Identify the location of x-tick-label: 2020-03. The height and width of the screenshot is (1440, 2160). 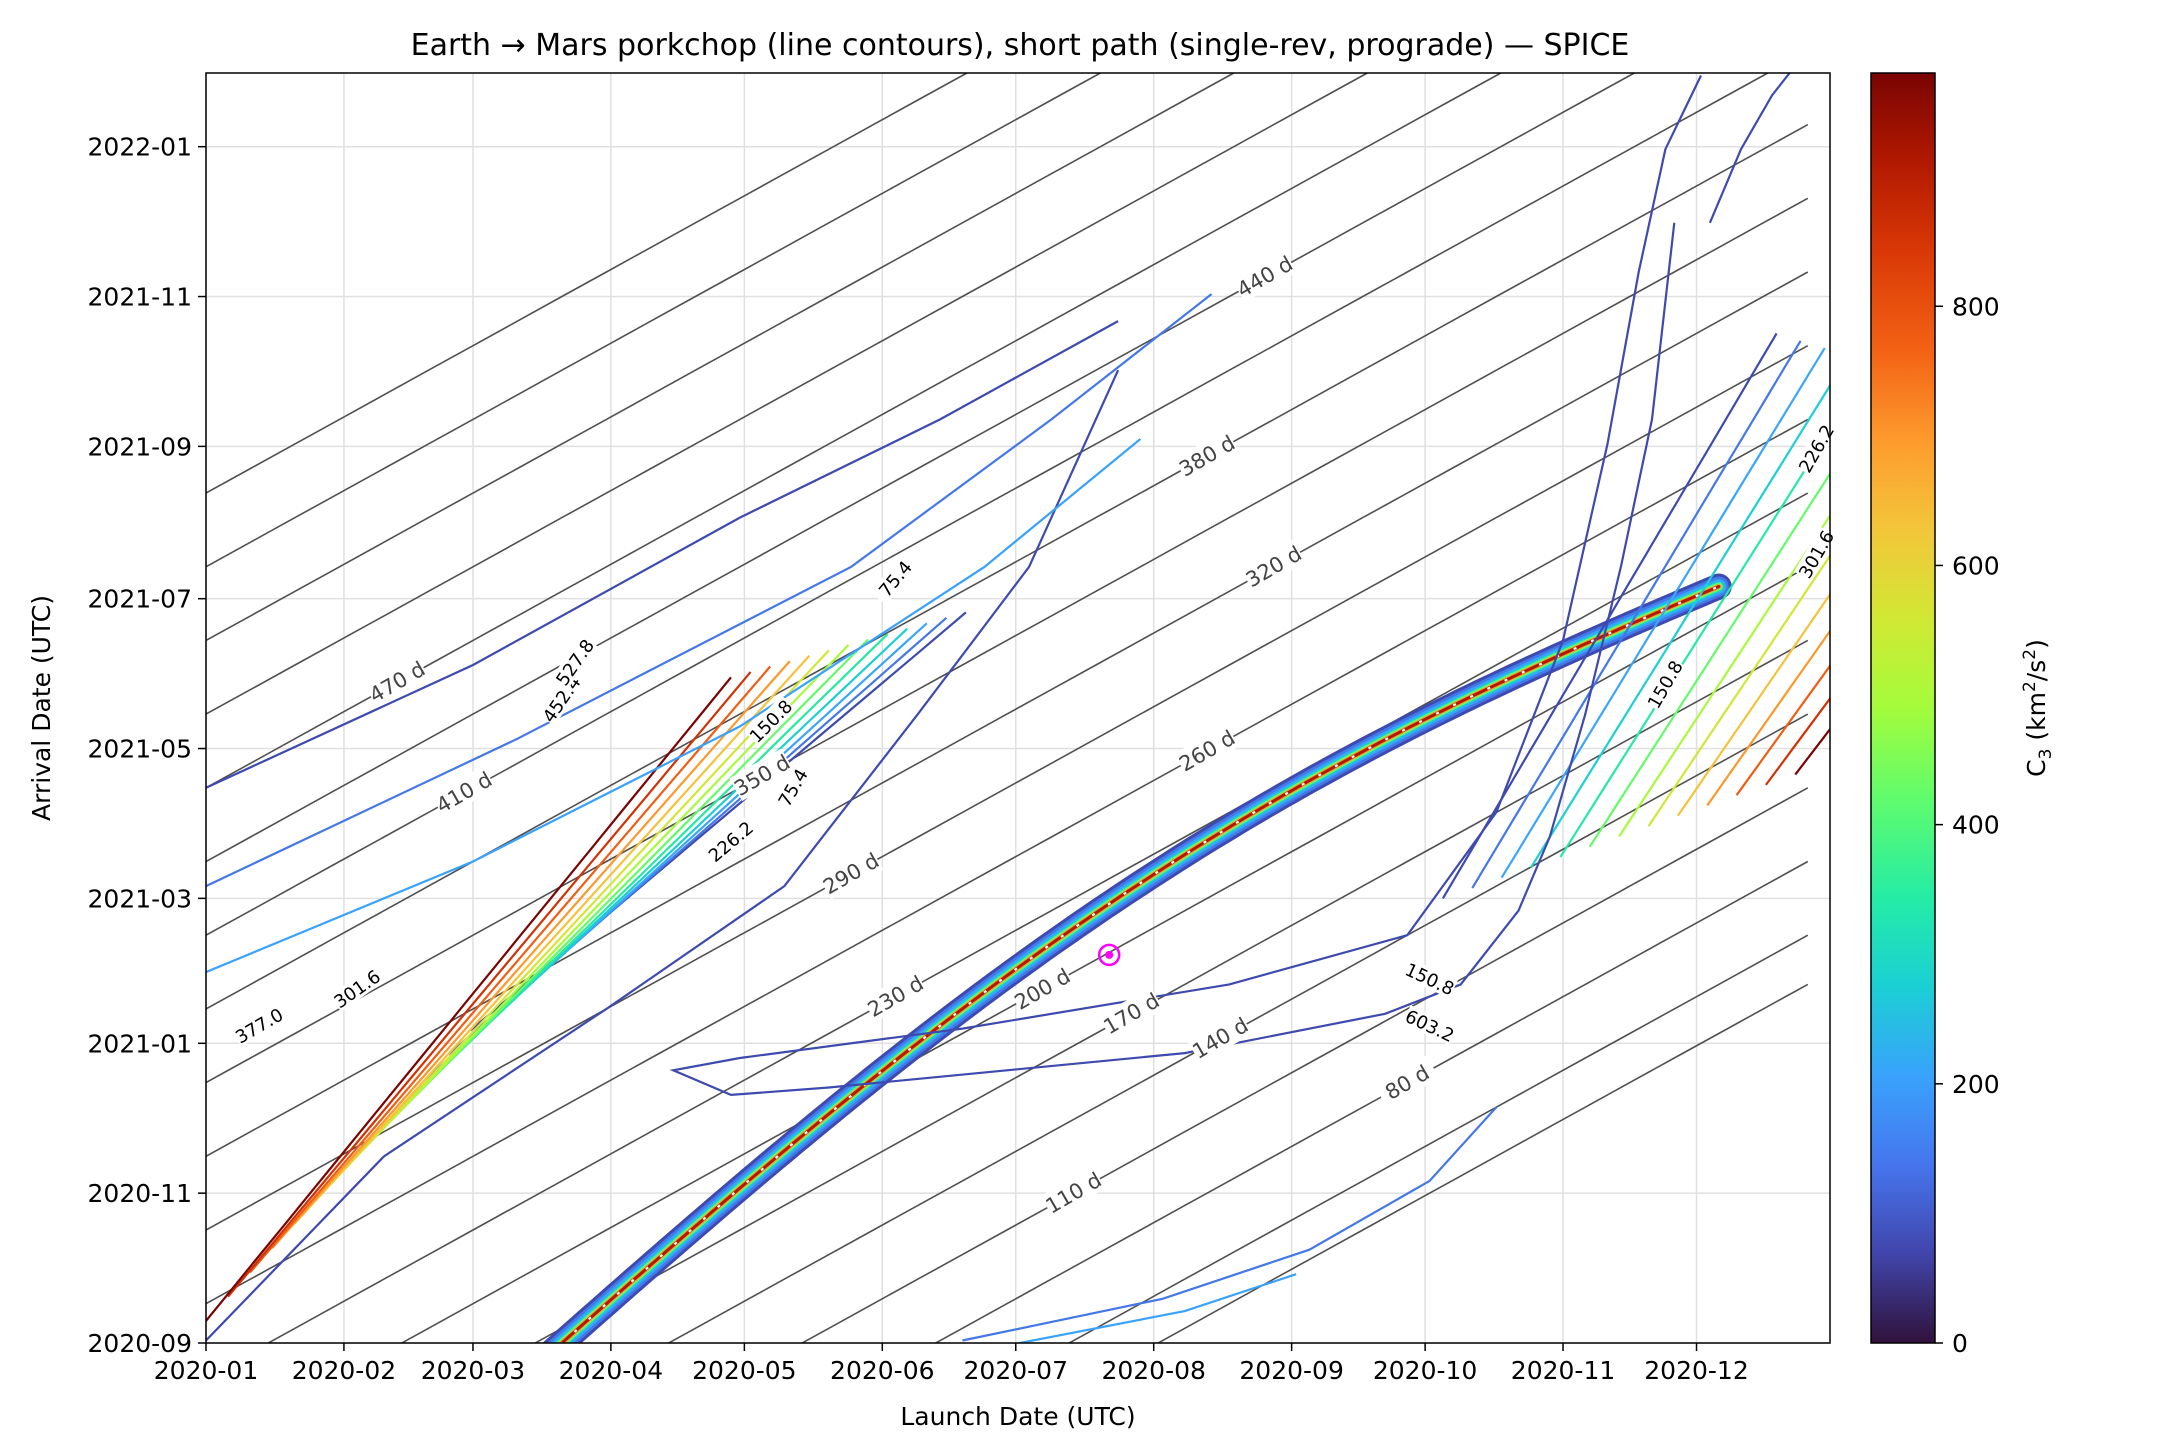
(473, 1370).